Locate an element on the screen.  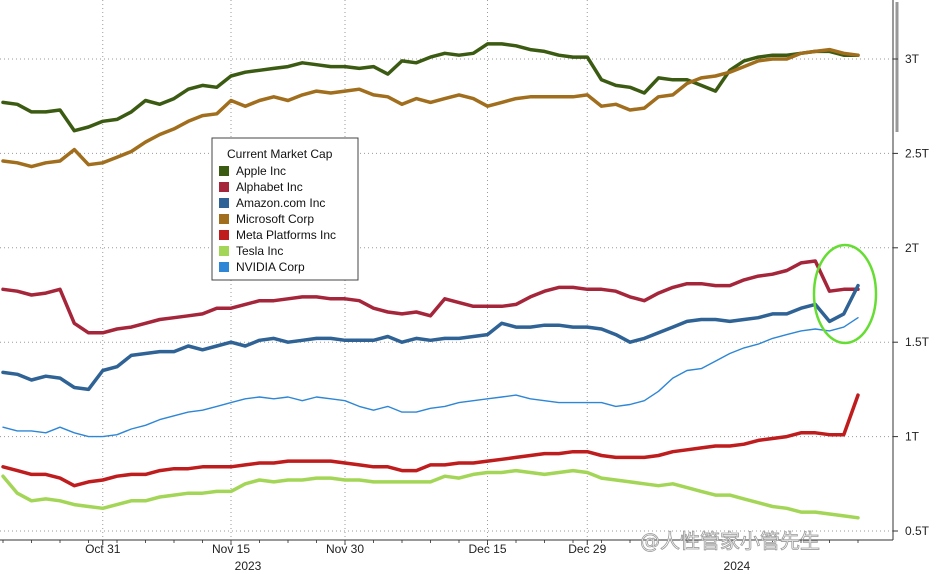
y-tick-label-3: 2T is located at coordinates (912, 248).